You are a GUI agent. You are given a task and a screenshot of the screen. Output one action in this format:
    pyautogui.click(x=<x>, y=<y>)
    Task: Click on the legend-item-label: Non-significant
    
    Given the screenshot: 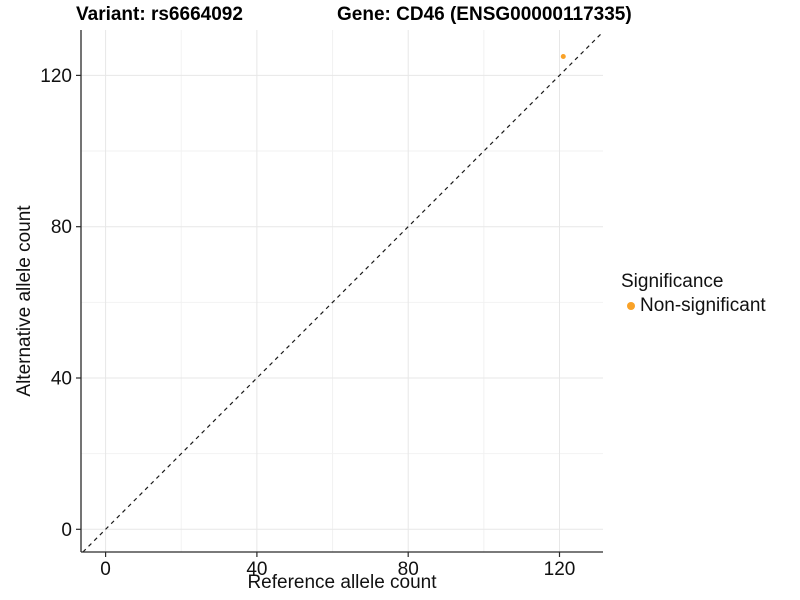 What is the action you would take?
    pyautogui.click(x=703, y=305)
    